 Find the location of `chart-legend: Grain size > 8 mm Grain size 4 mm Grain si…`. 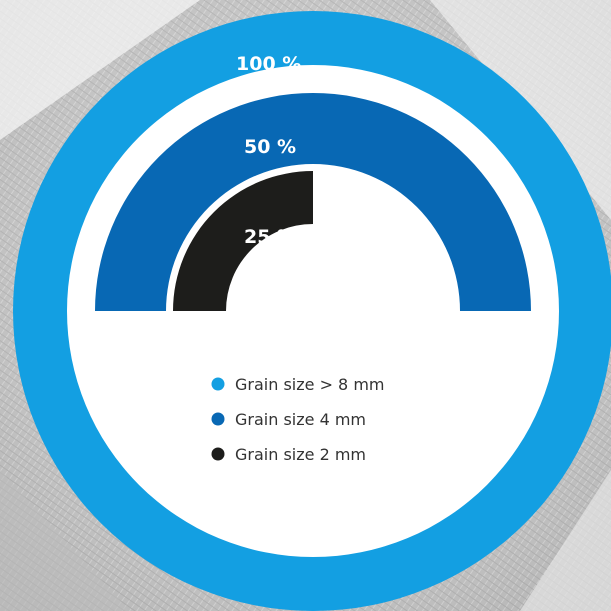

chart-legend: Grain size > 8 mm Grain size 4 mm Grain si… is located at coordinates (298, 419).